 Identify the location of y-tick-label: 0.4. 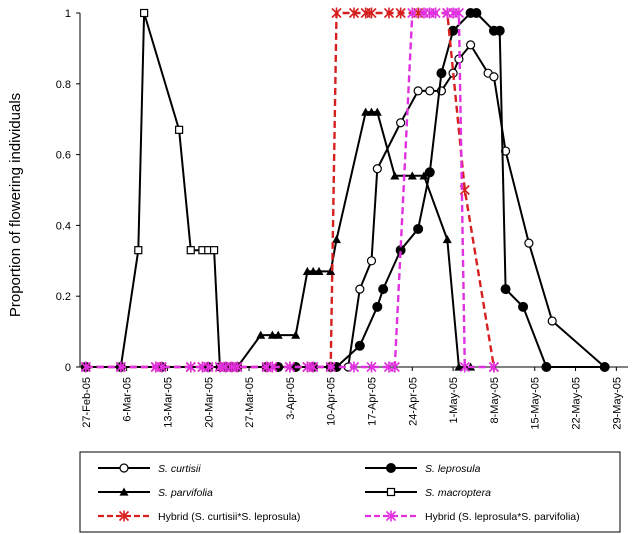
(63, 226).